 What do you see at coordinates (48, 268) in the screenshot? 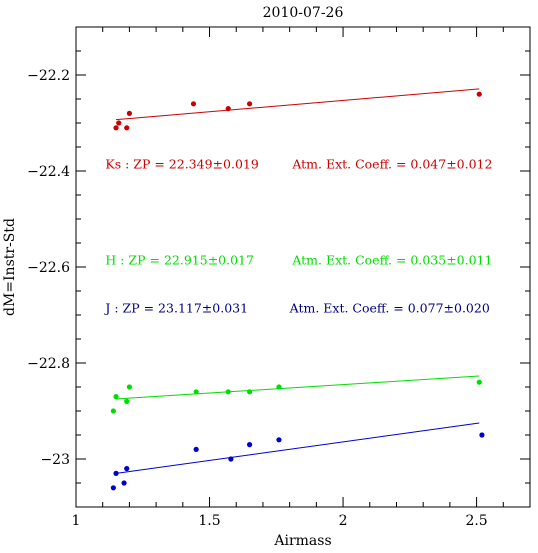
I see `y-tick-label: −22.6` at bounding box center [48, 268].